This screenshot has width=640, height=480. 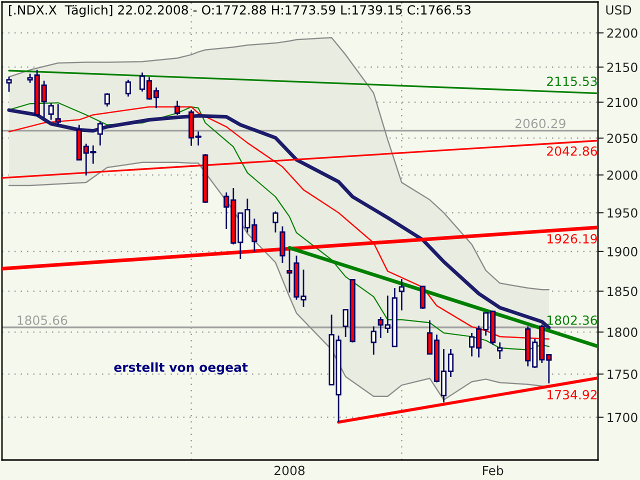 What do you see at coordinates (619, 10) in the screenshot?
I see `y-axis-title: USD` at bounding box center [619, 10].